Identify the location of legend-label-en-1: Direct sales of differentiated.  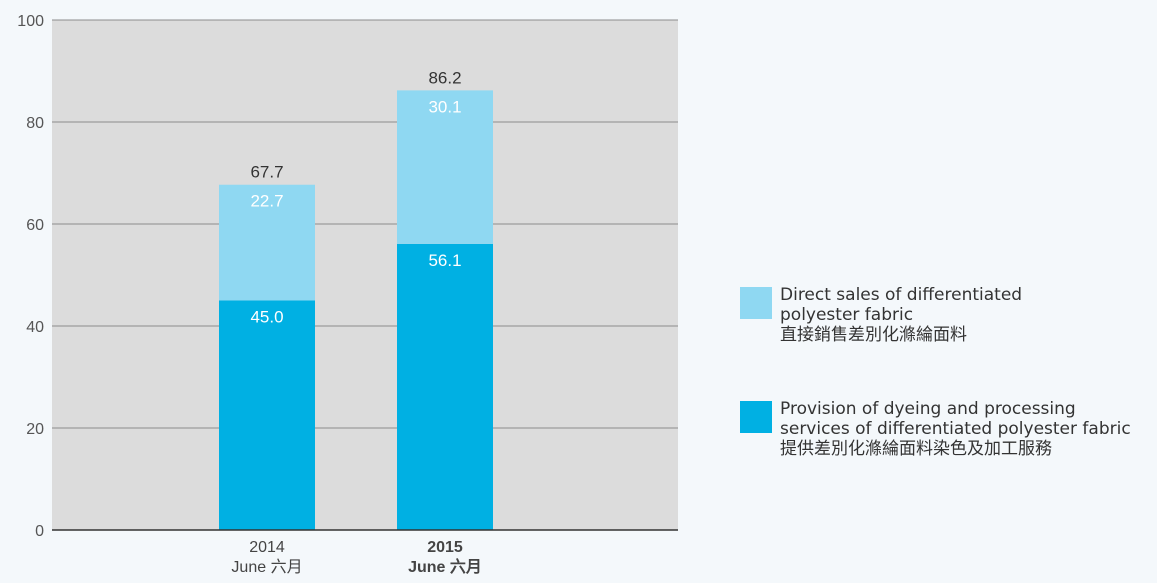
(901, 295).